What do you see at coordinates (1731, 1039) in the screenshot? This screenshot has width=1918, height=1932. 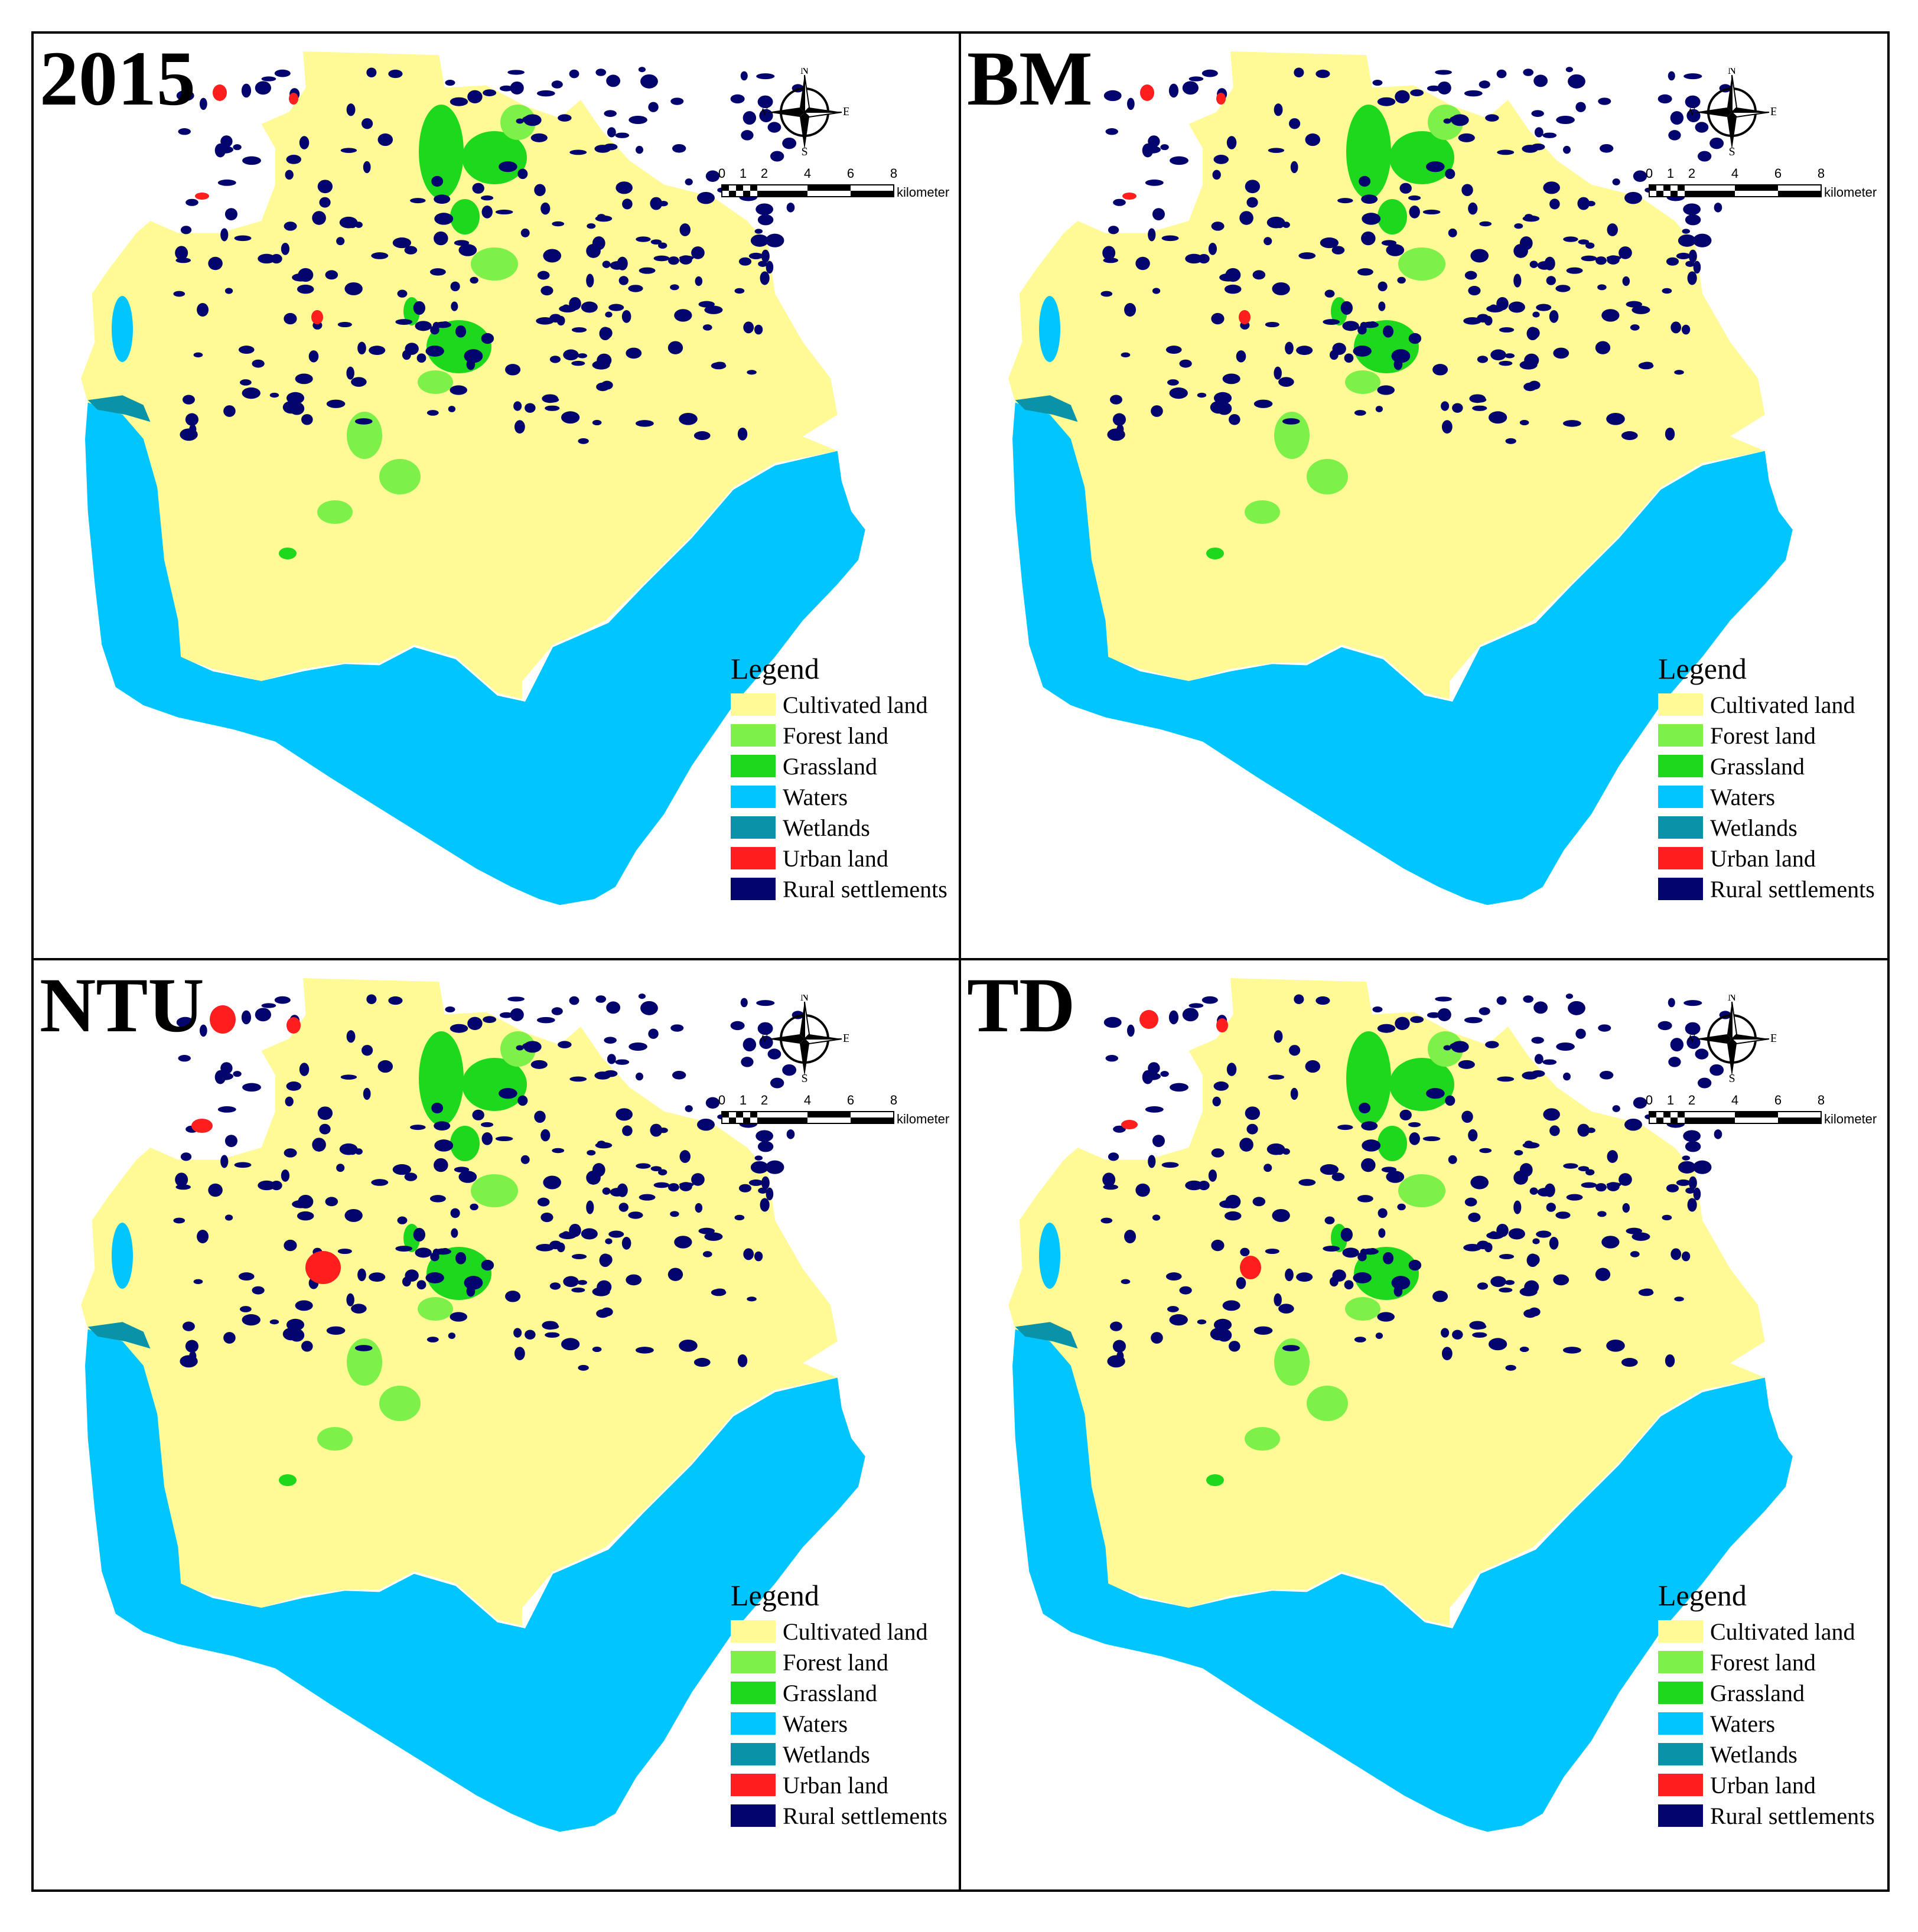 I see `compass-rose-icon: N S E W` at bounding box center [1731, 1039].